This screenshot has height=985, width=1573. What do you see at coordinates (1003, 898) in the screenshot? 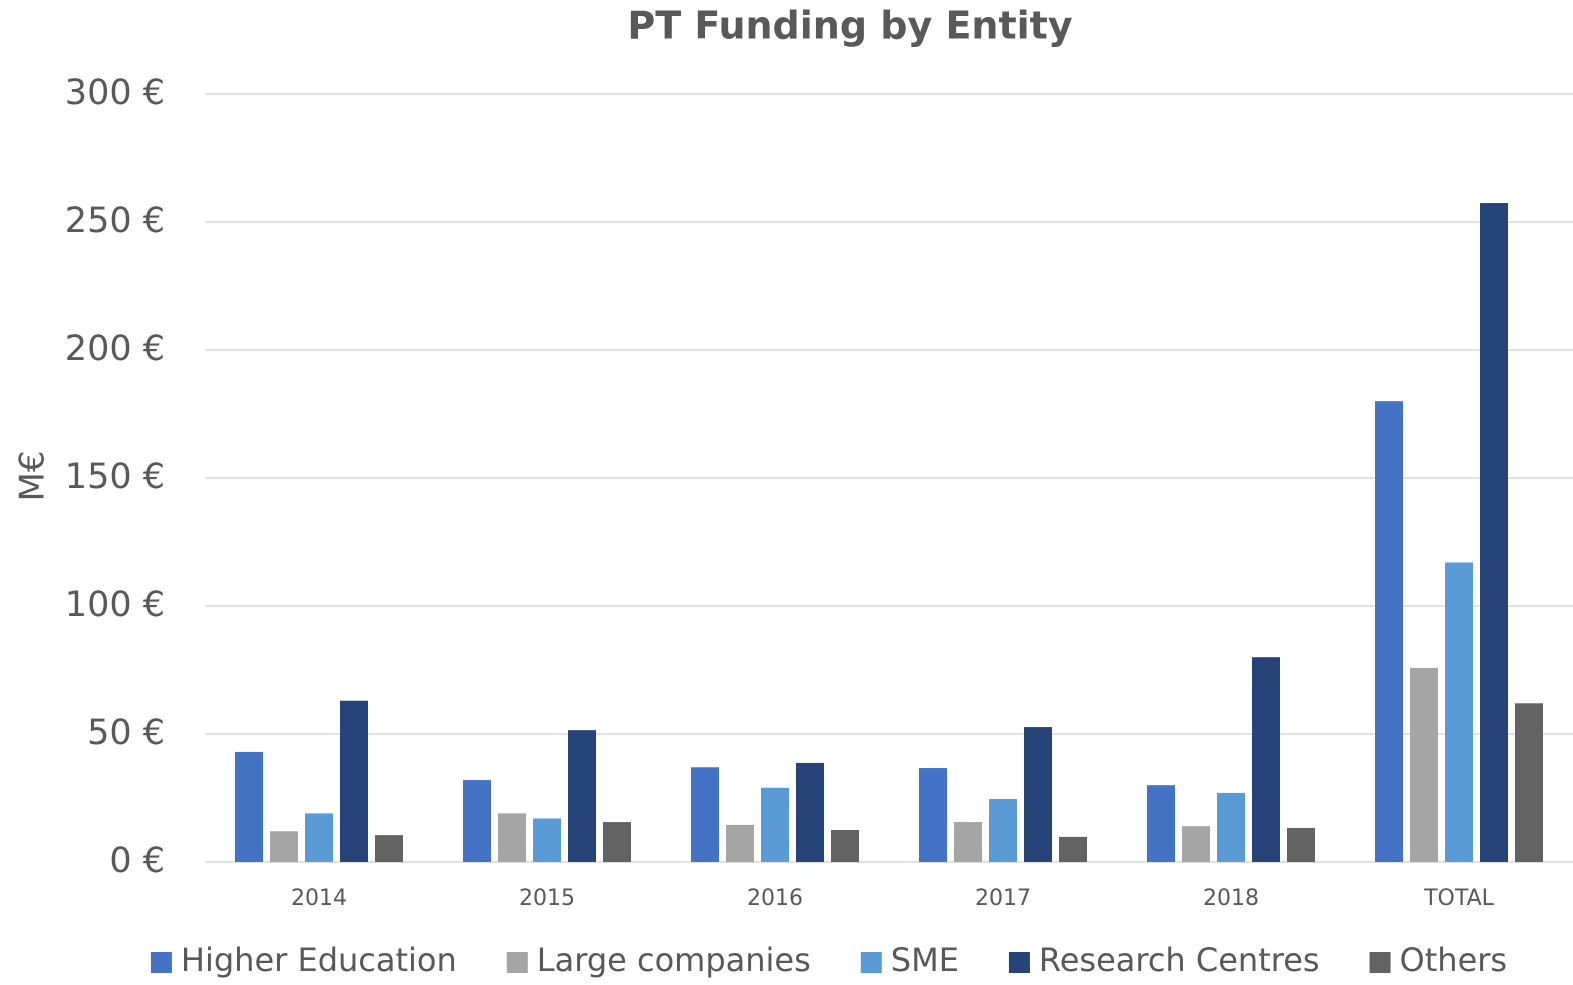
I see `x-tick-label: 2017` at bounding box center [1003, 898].